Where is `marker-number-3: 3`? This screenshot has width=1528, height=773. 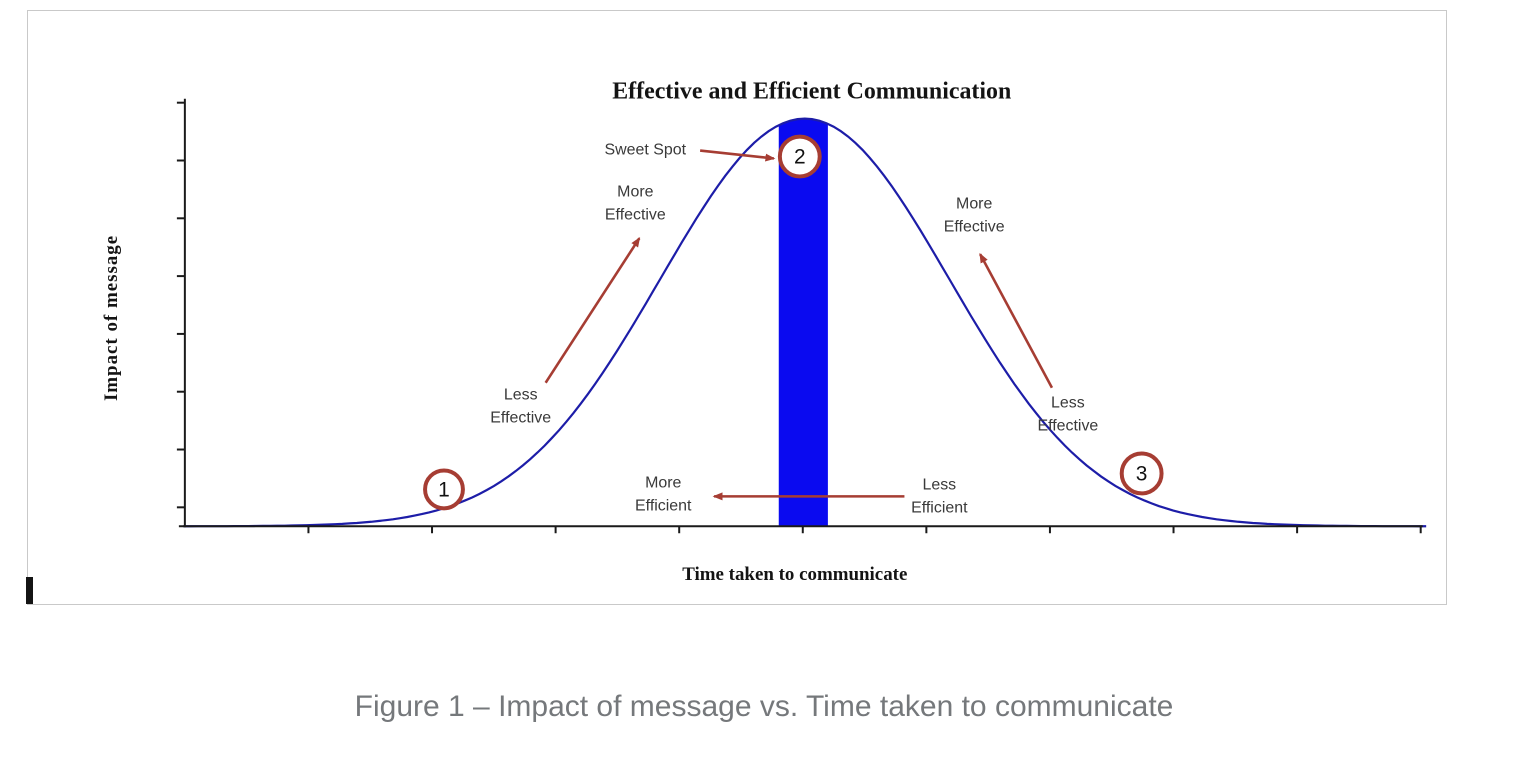
marker-number-3: 3 is located at coordinates (1142, 473).